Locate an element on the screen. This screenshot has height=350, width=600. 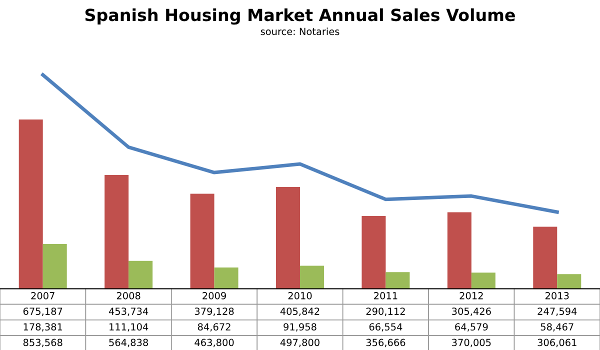
x-tick-label: 2007 is located at coordinates (42, 296).